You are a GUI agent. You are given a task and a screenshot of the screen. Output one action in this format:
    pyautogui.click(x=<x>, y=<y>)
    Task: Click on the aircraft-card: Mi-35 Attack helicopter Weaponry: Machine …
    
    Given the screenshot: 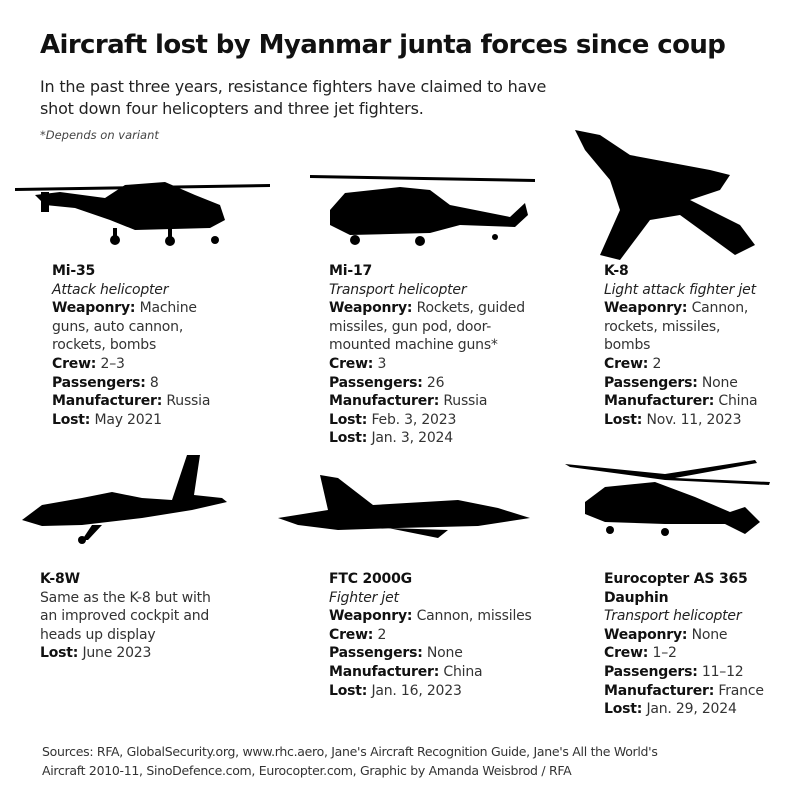 What is the action you would take?
    pyautogui.click(x=137, y=345)
    